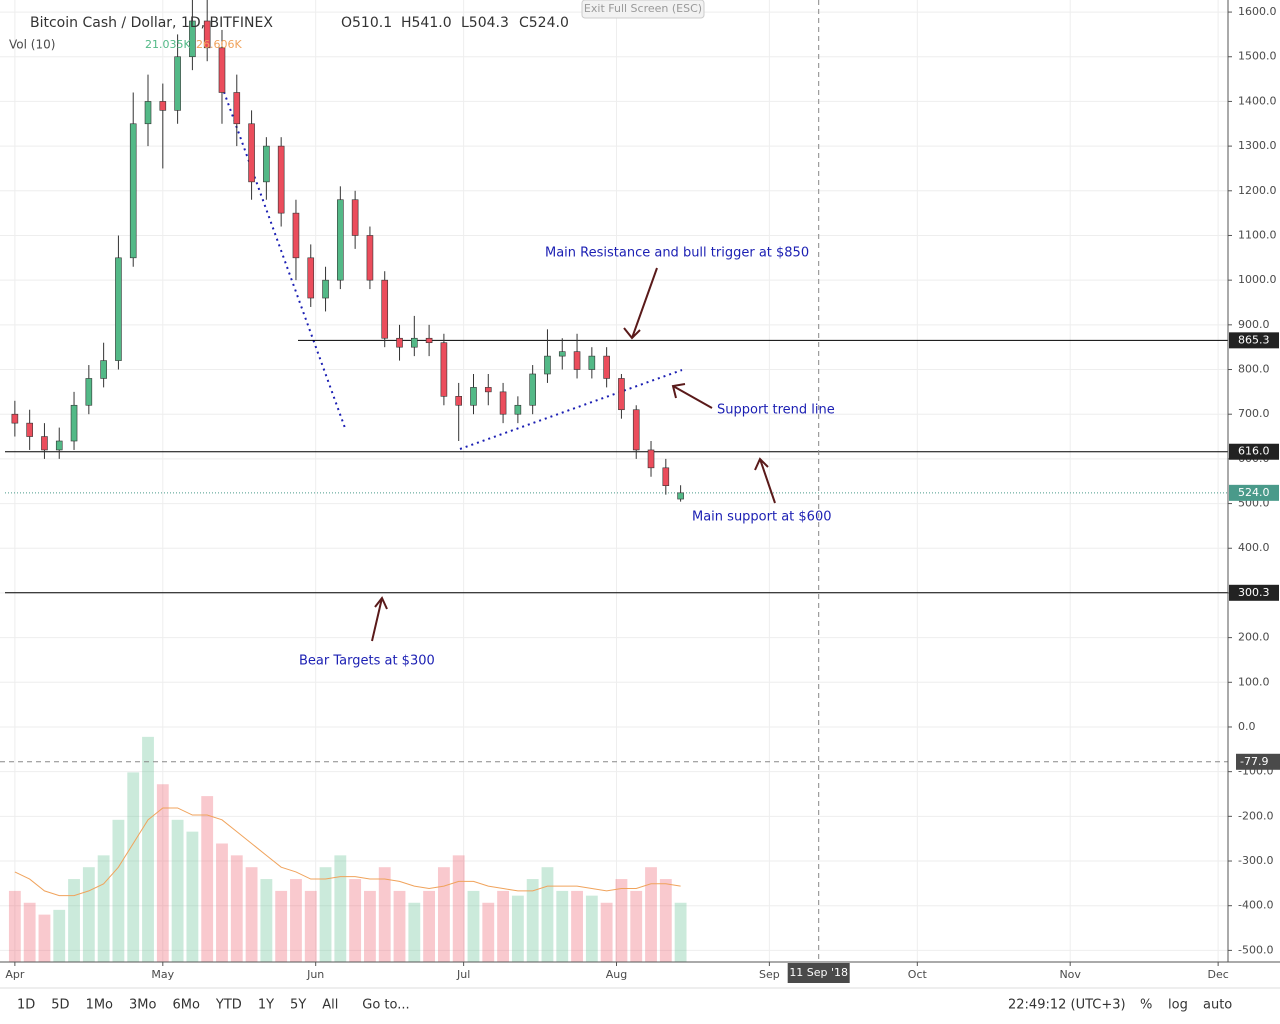 The height and width of the screenshot is (1024, 1280). Describe the element at coordinates (640, 1006) in the screenshot. I see `toolbar` at that location.